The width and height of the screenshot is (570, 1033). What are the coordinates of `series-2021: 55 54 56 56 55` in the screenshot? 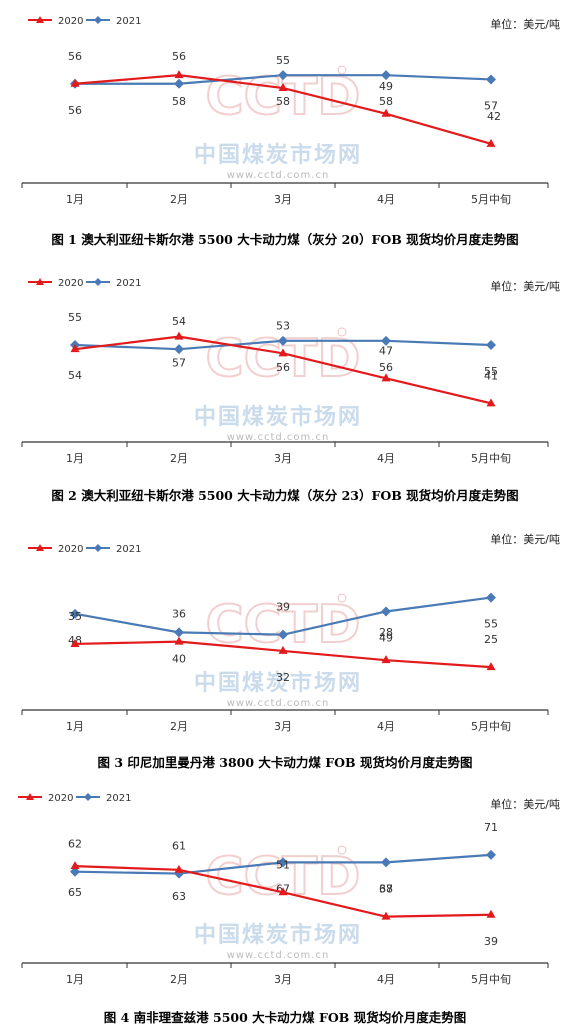 It's located at (283, 344).